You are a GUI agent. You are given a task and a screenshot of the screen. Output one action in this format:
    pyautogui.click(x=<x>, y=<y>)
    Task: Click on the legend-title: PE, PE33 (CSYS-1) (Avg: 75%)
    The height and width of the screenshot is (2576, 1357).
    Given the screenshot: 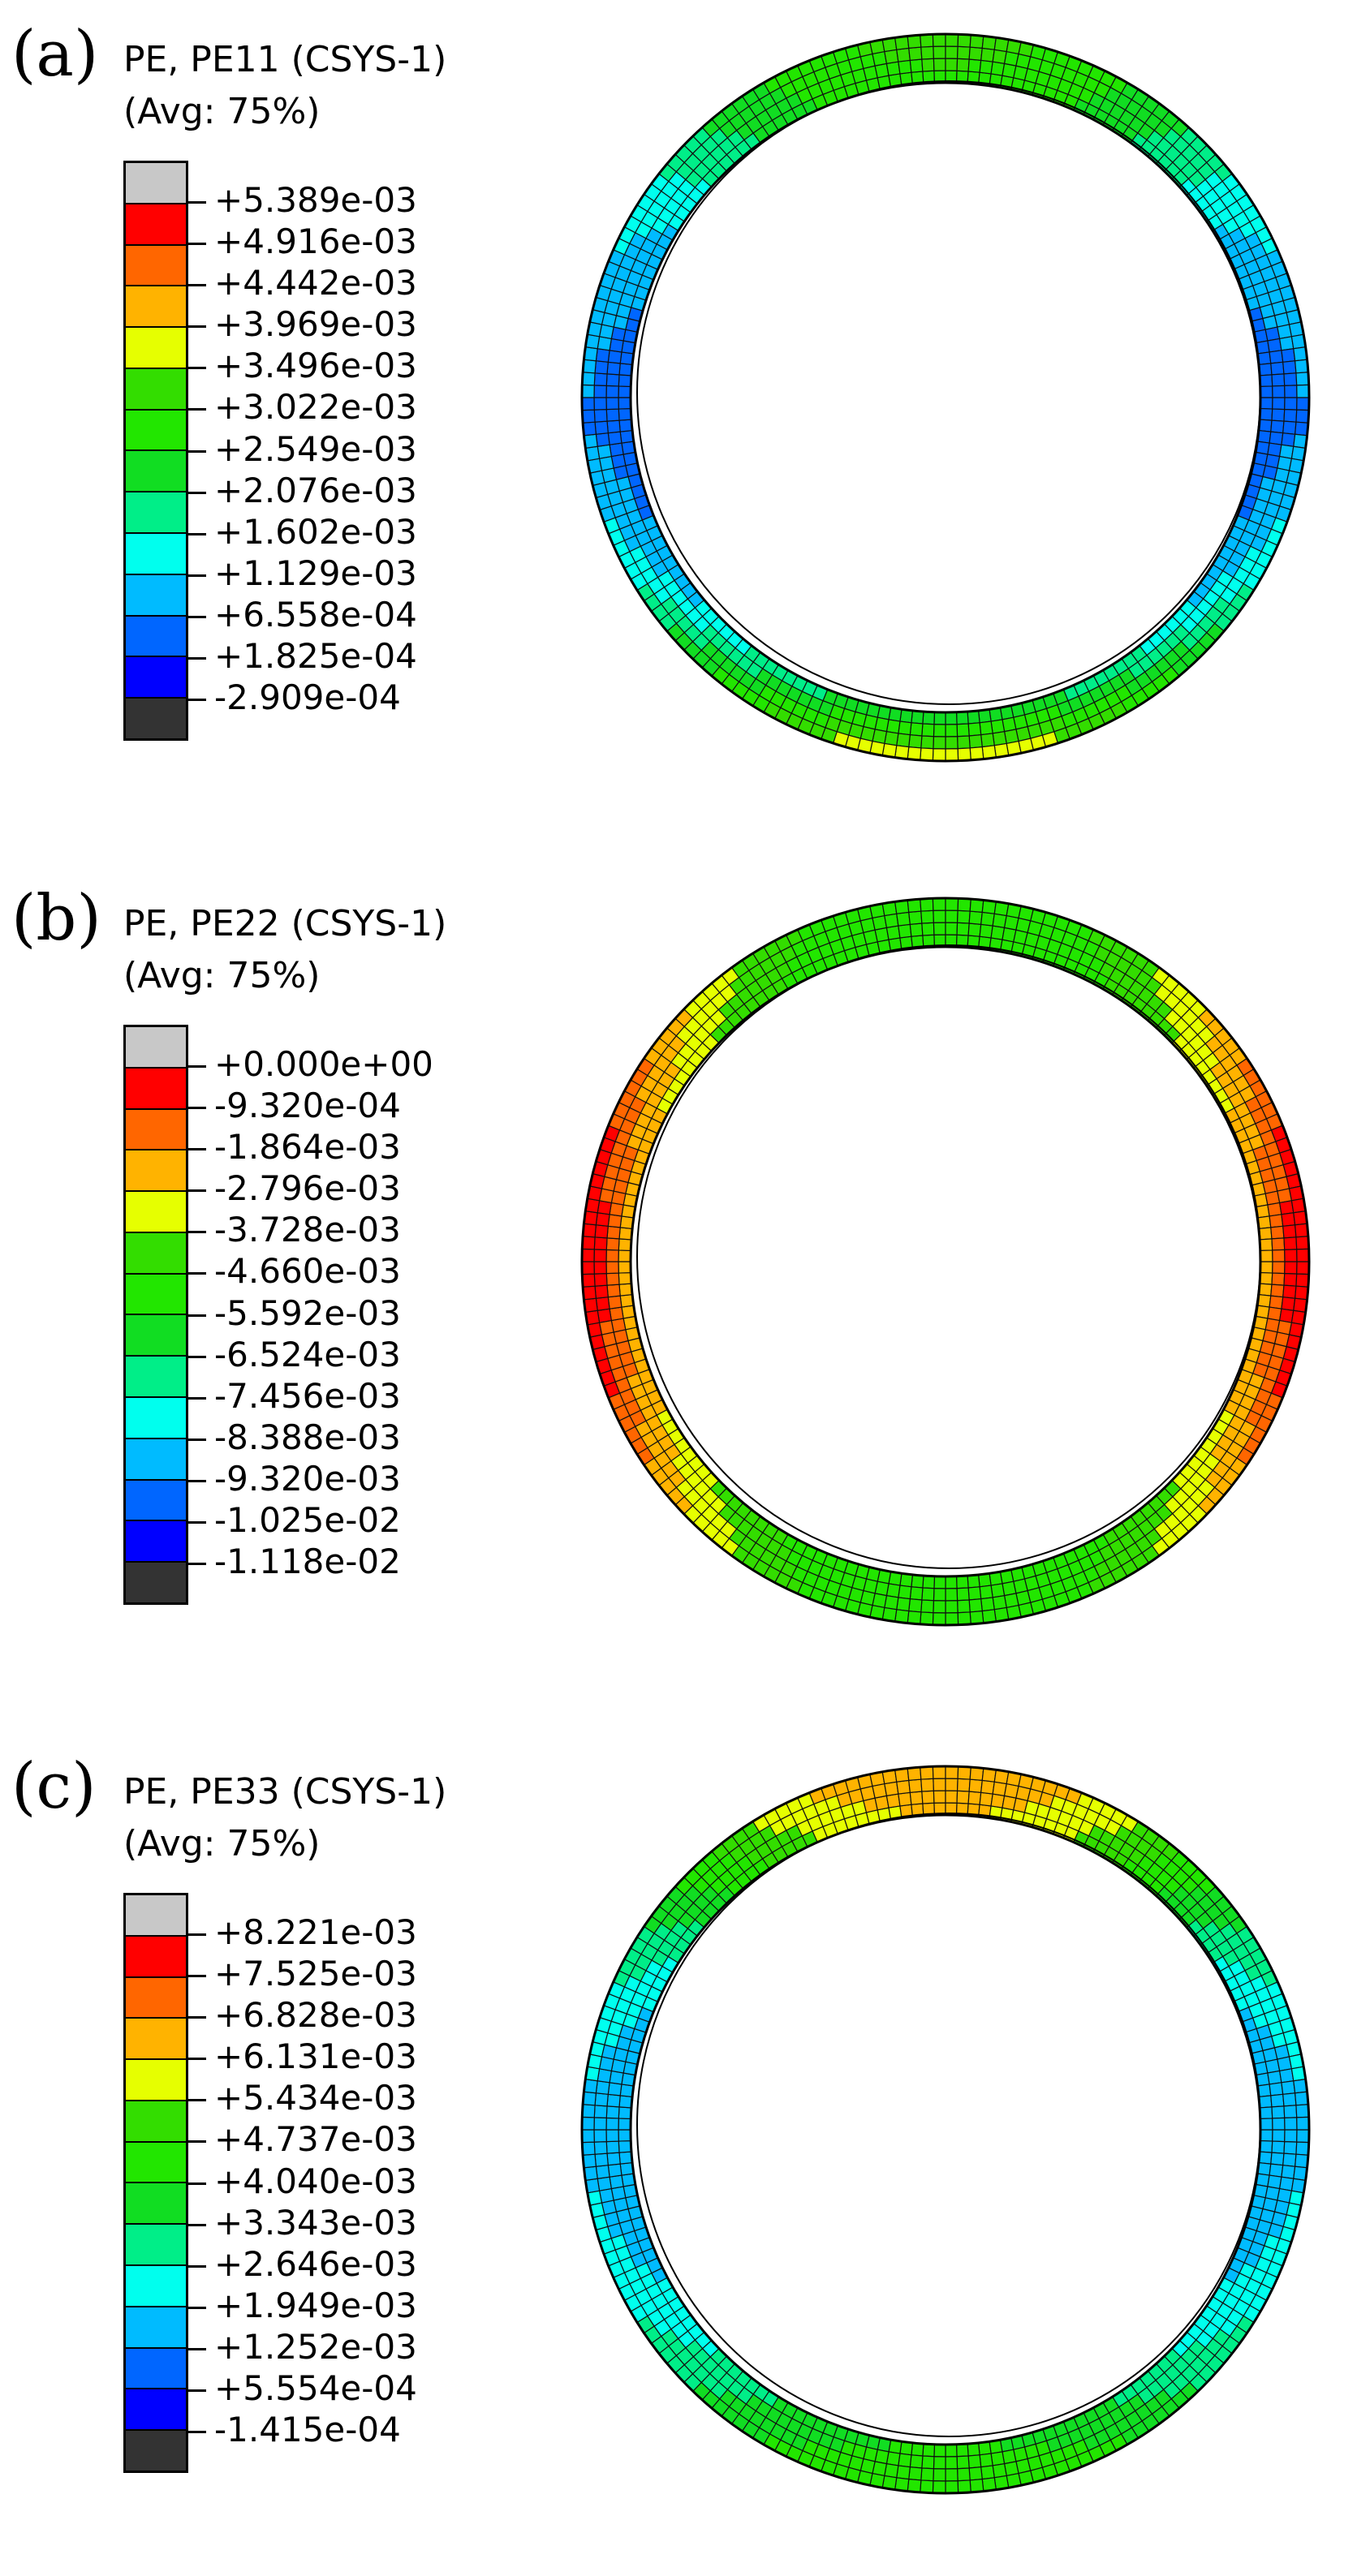 What is the action you would take?
    pyautogui.click(x=285, y=1818)
    